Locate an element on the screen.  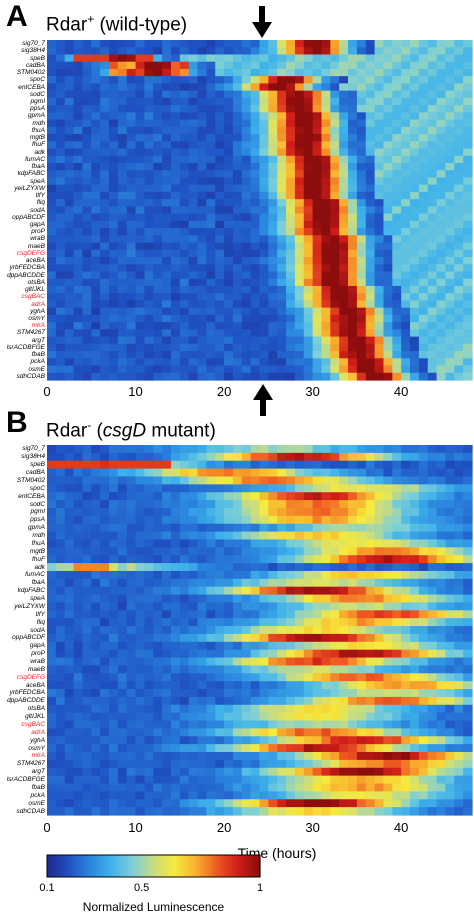
x-tick-label: 30 is located at coordinates (312, 827).